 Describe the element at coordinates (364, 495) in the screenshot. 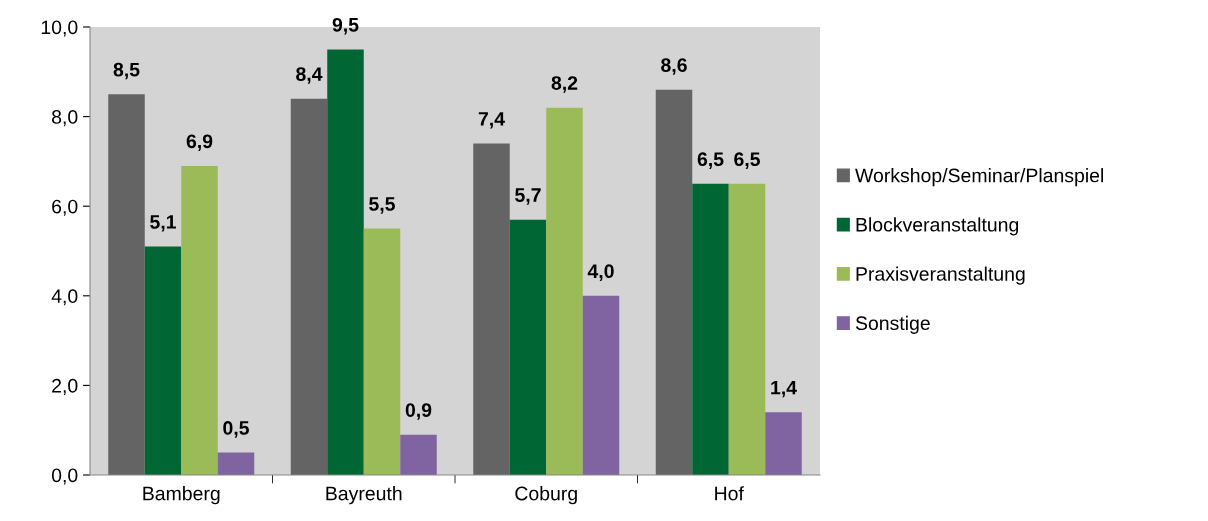

I see `x-tick-label: Bayreuth` at that location.